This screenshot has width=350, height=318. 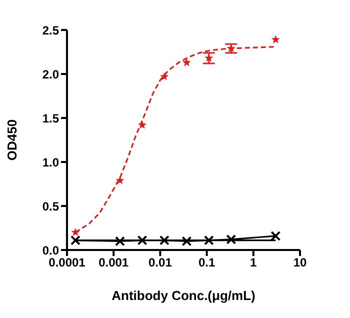 I want to click on y-tick-label: 1.0, so click(x=51, y=162).